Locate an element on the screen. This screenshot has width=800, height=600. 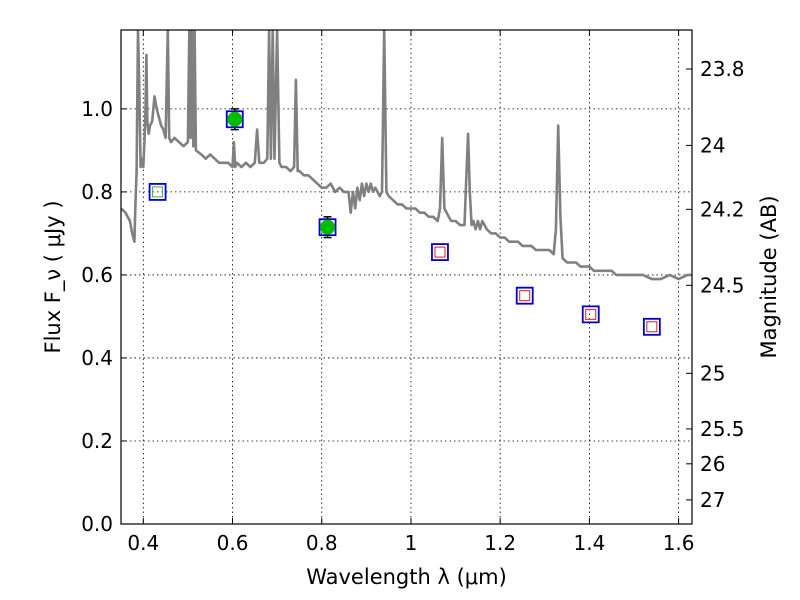
mag-tick-label: 24.5 is located at coordinates (722, 285).